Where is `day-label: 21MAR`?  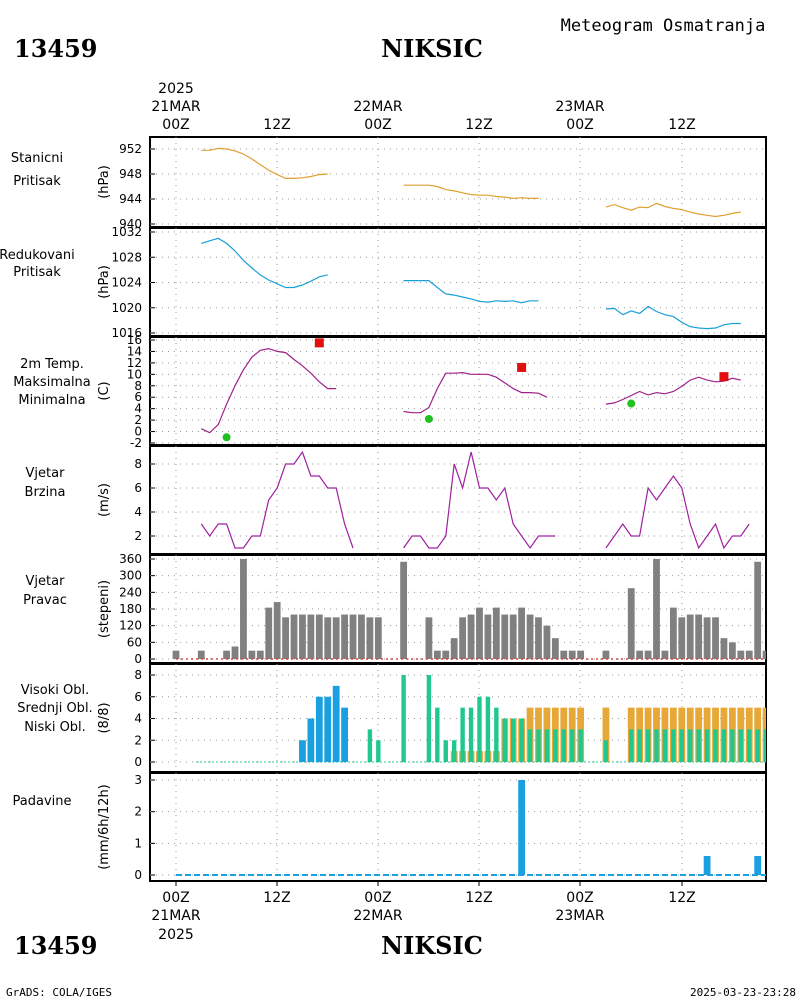
day-label: 21MAR is located at coordinates (175, 107).